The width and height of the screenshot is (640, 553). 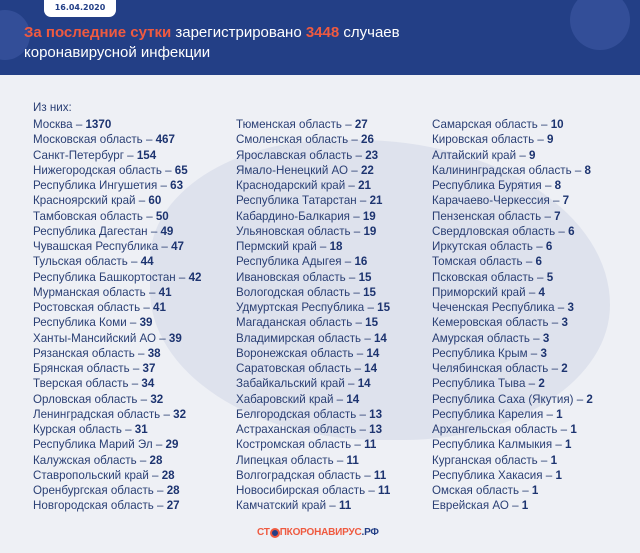 I want to click on region-name: Оренбургская область, so click(x=93, y=490).